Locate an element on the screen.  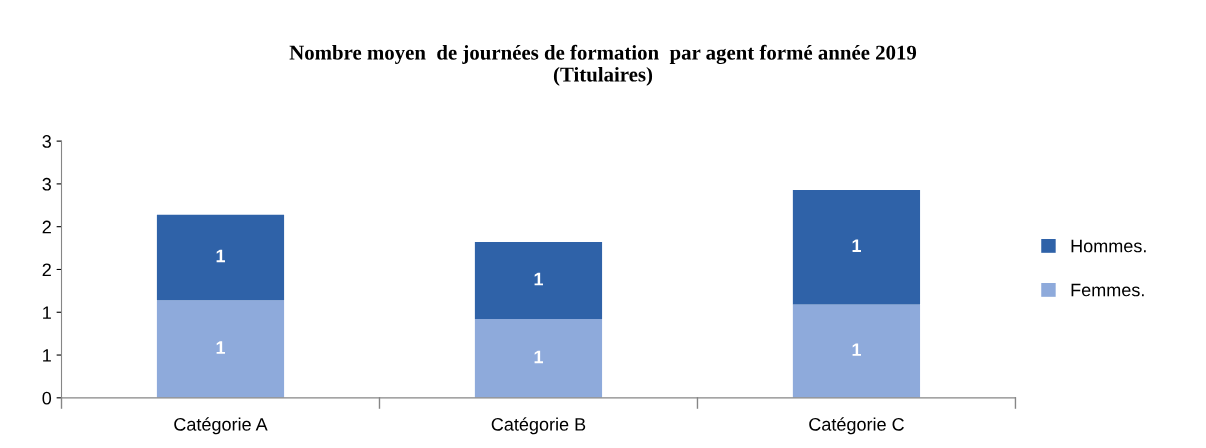
y-tick-label: 0 is located at coordinates (47, 398).